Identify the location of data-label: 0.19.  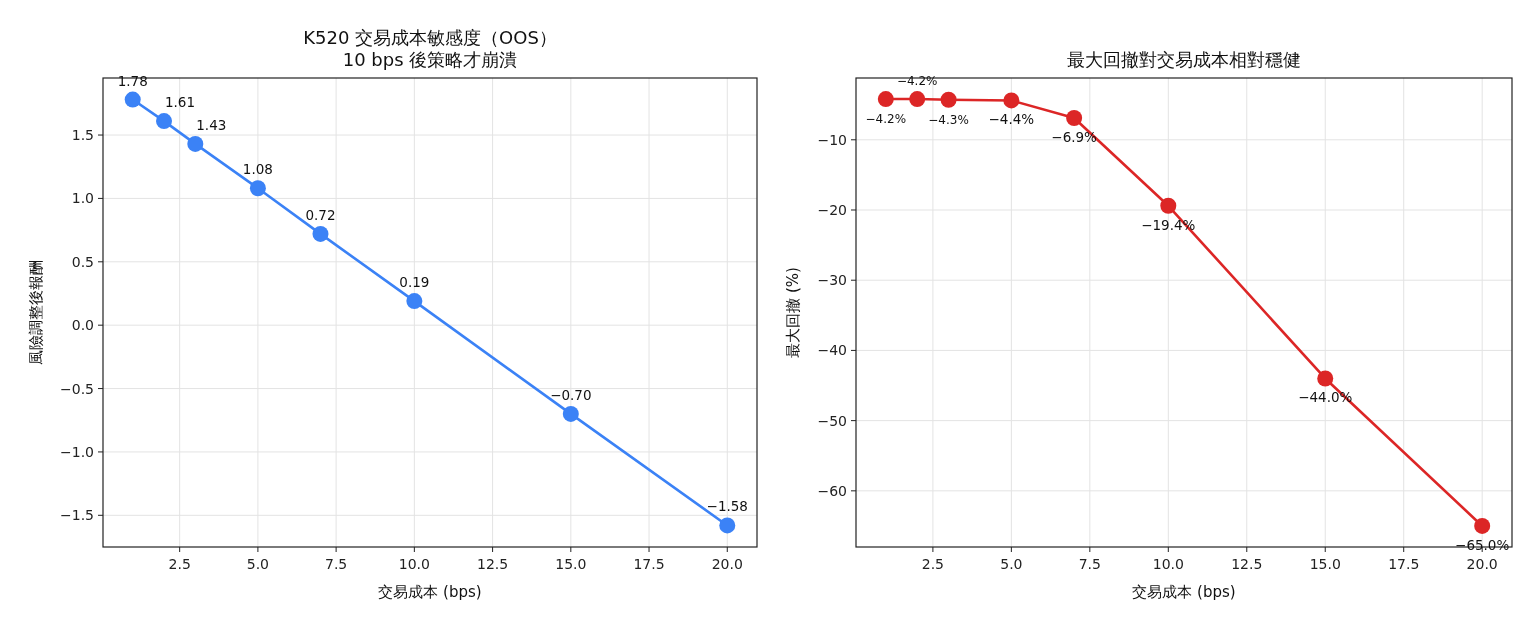
(414, 282).